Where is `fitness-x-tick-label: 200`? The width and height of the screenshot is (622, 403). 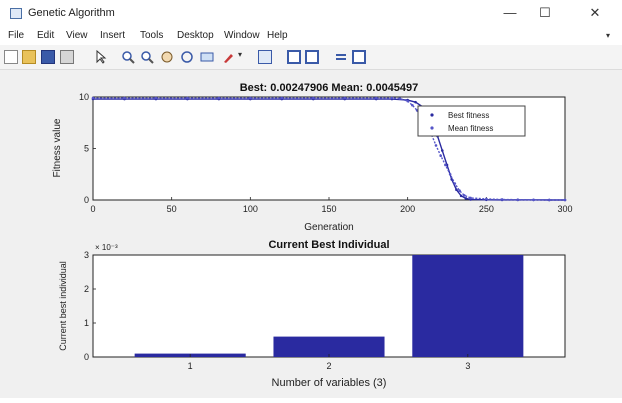
fitness-x-tick-label: 200 is located at coordinates (407, 209).